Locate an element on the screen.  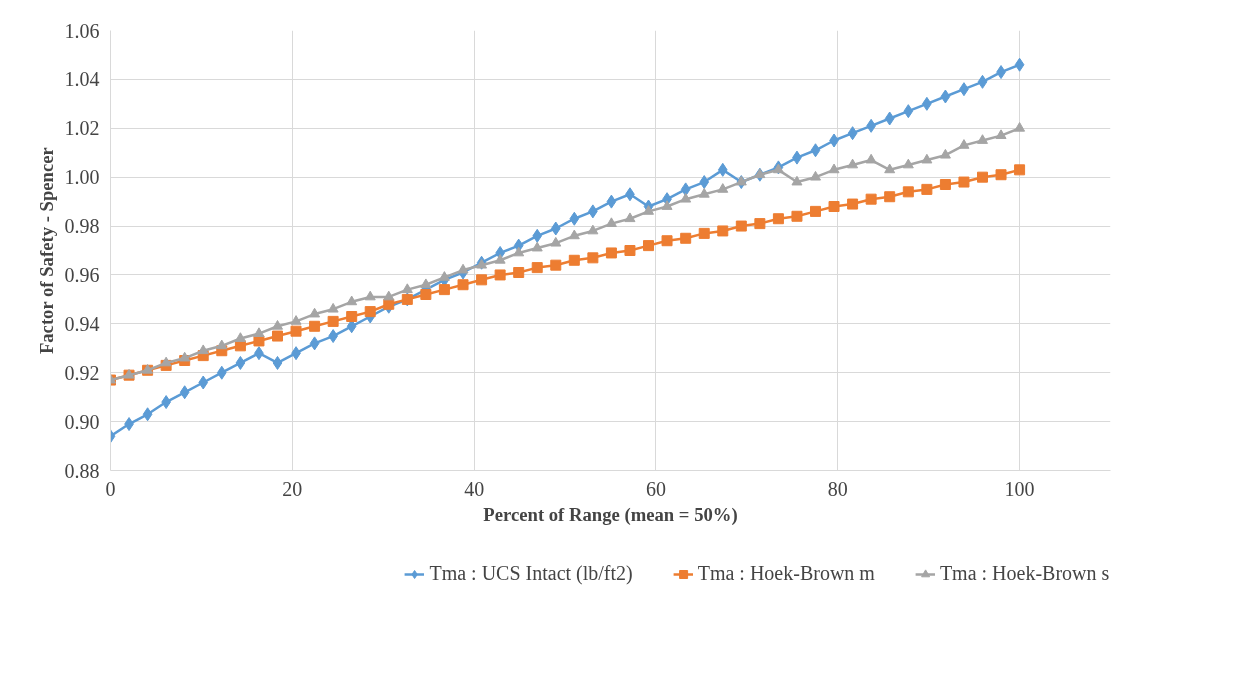
y-axis-title: Factor of Safety - Spencer is located at coordinates (46, 251).